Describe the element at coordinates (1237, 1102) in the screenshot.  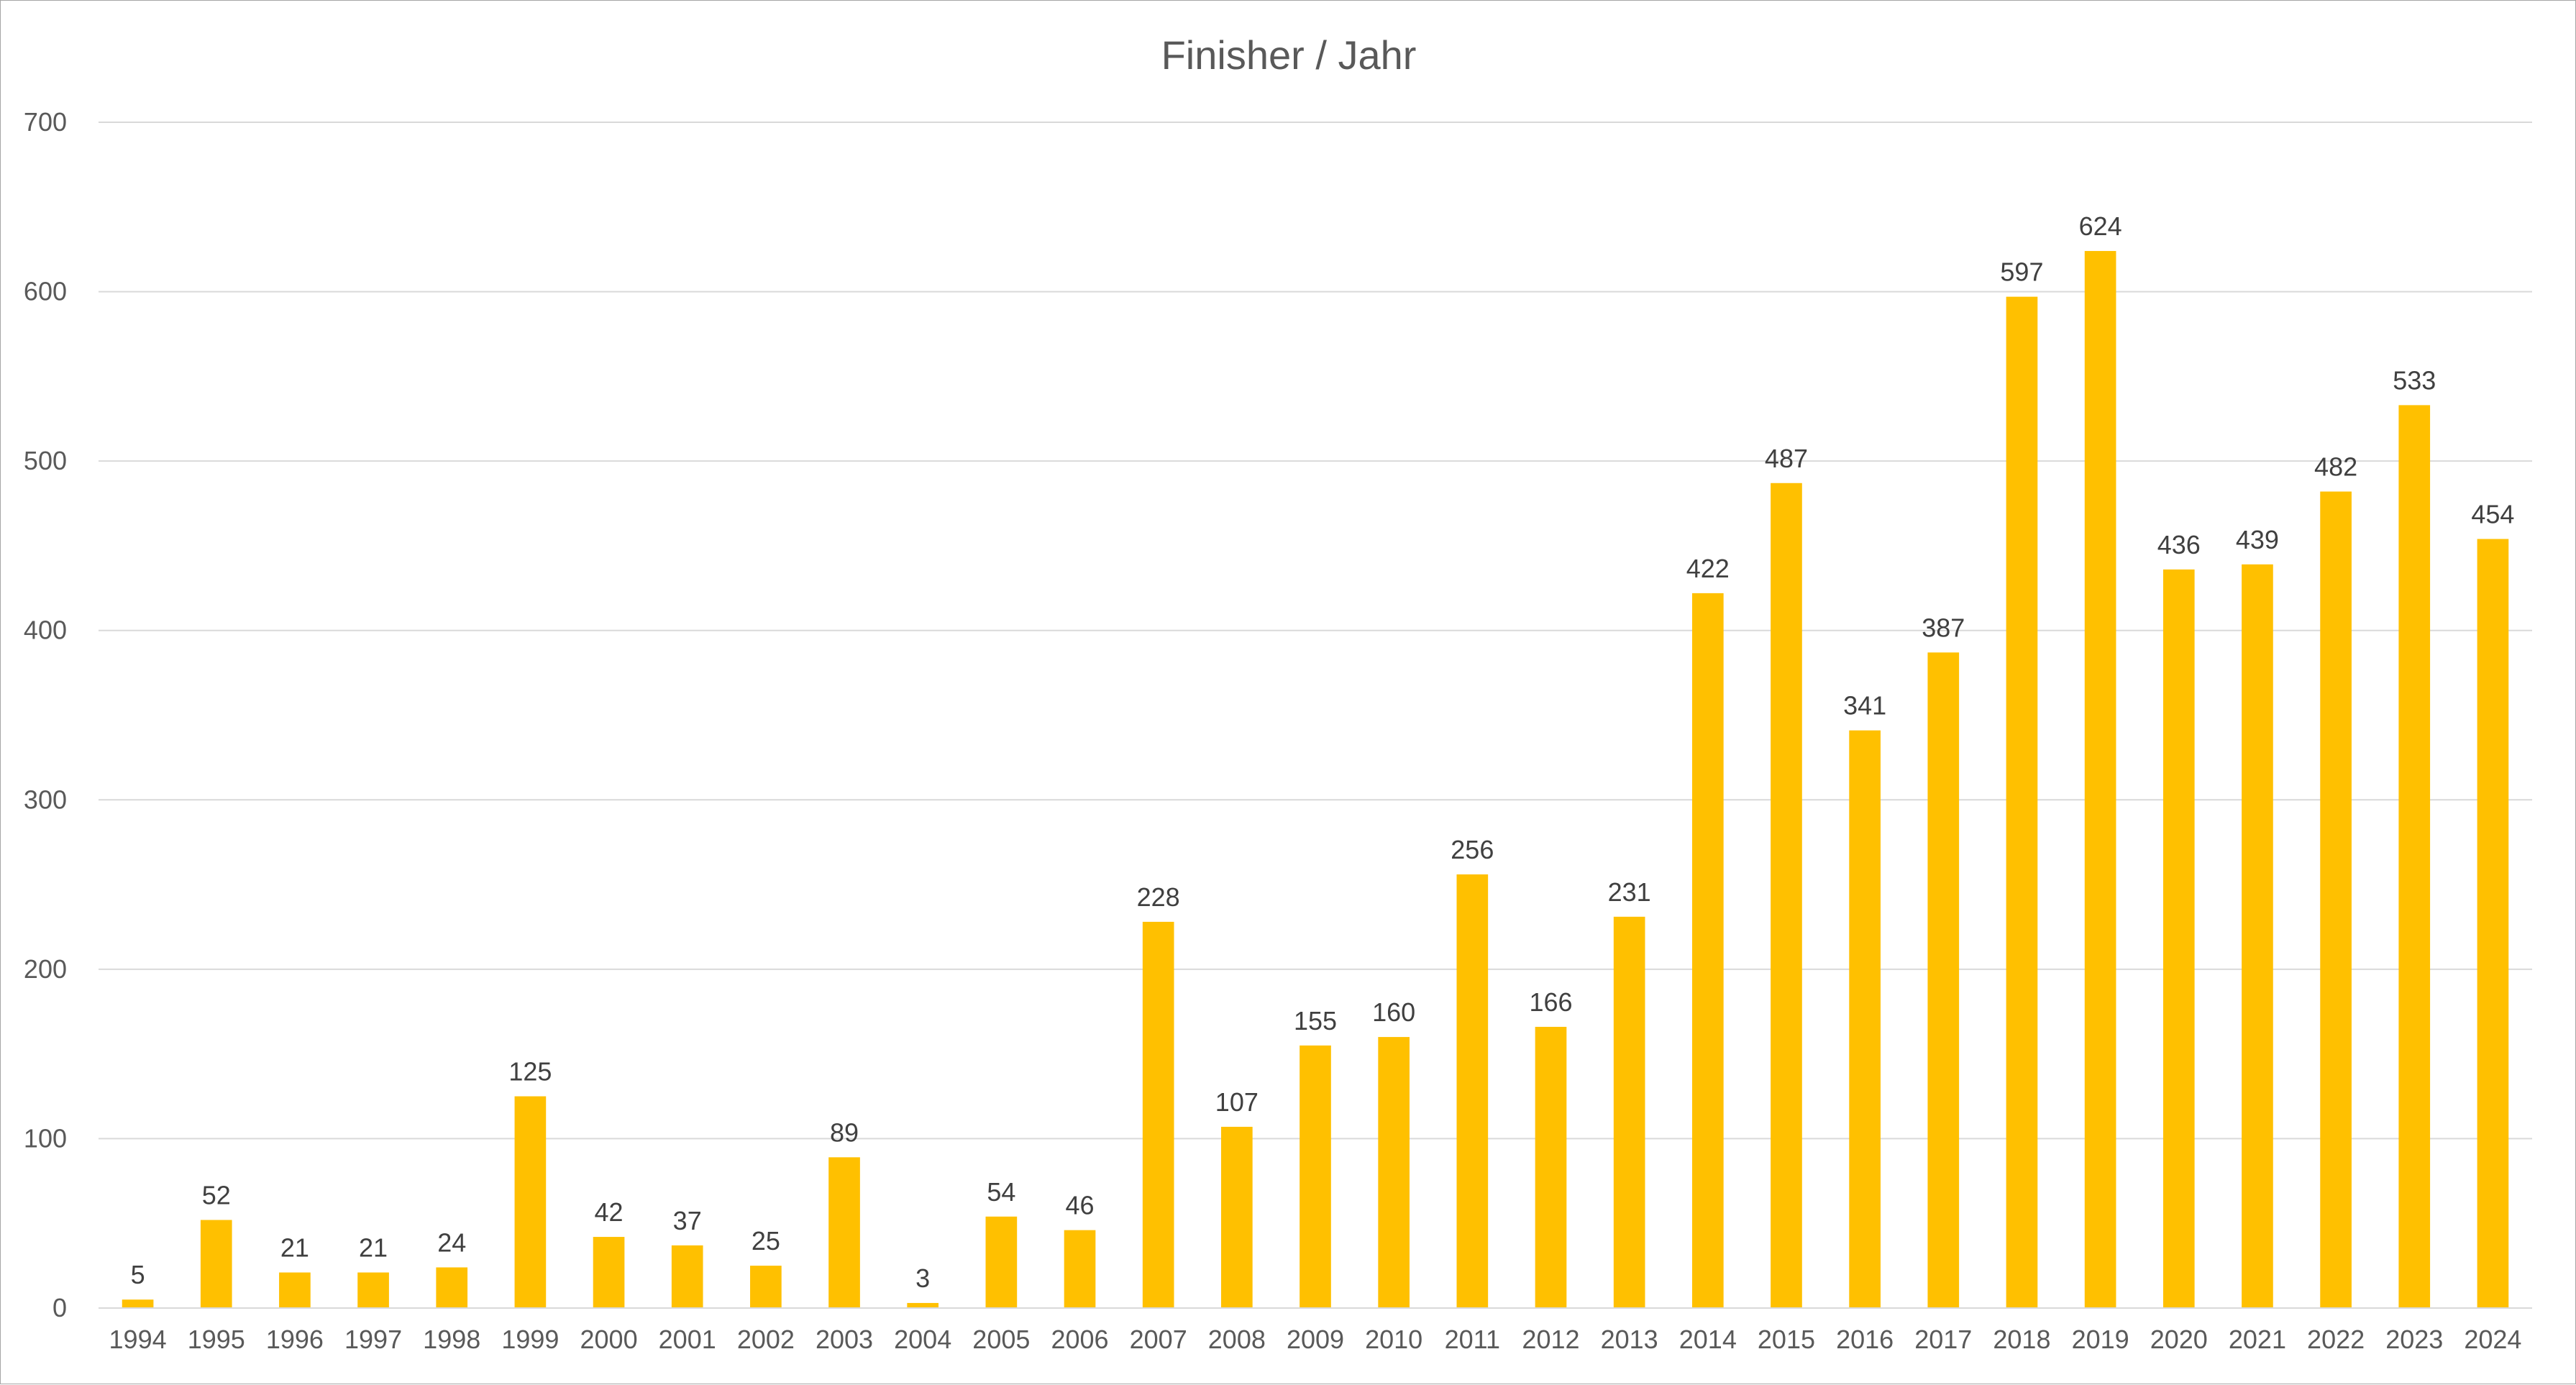
I see `data-label-2008: 107` at that location.